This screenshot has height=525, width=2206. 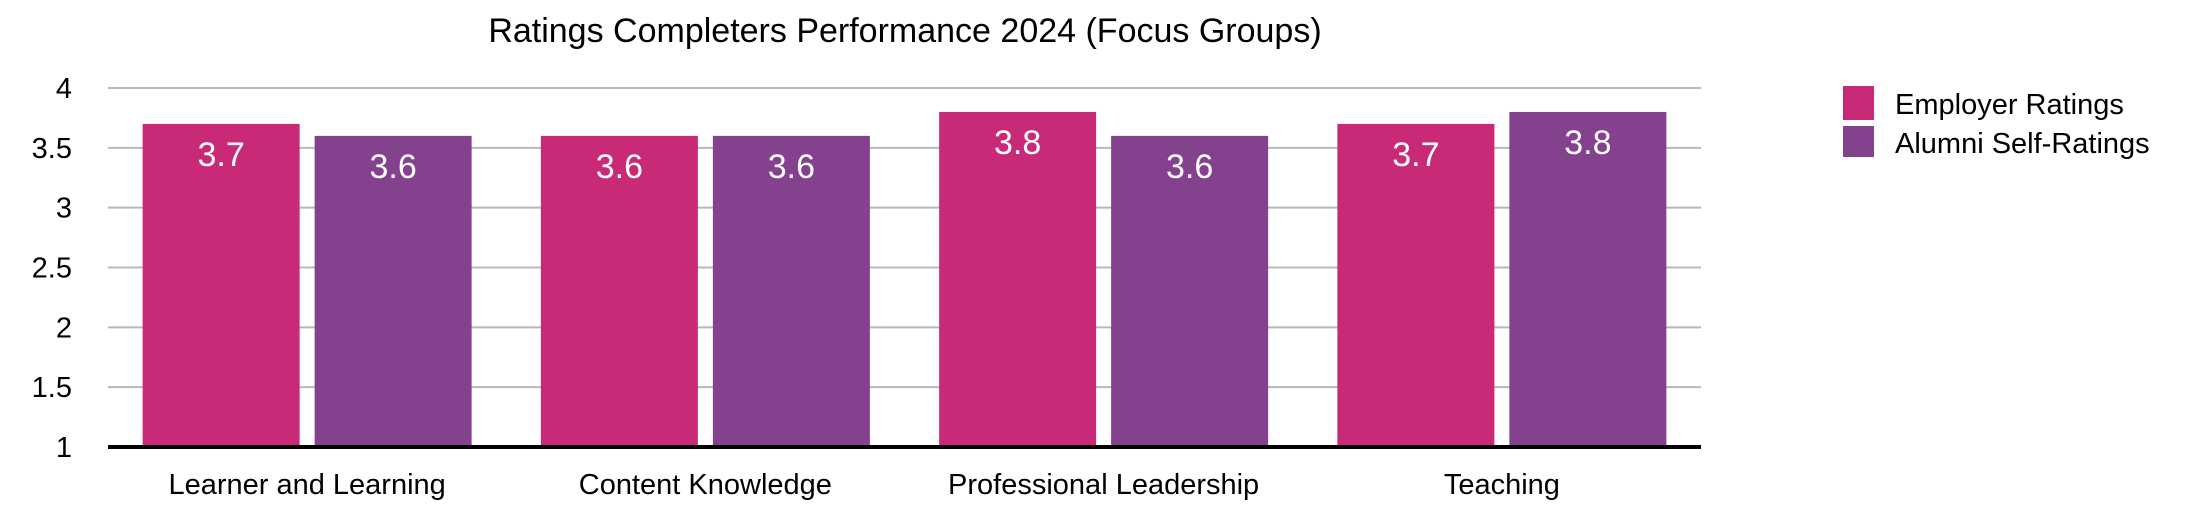 I want to click on y-tick-label: 2, so click(x=64, y=328).